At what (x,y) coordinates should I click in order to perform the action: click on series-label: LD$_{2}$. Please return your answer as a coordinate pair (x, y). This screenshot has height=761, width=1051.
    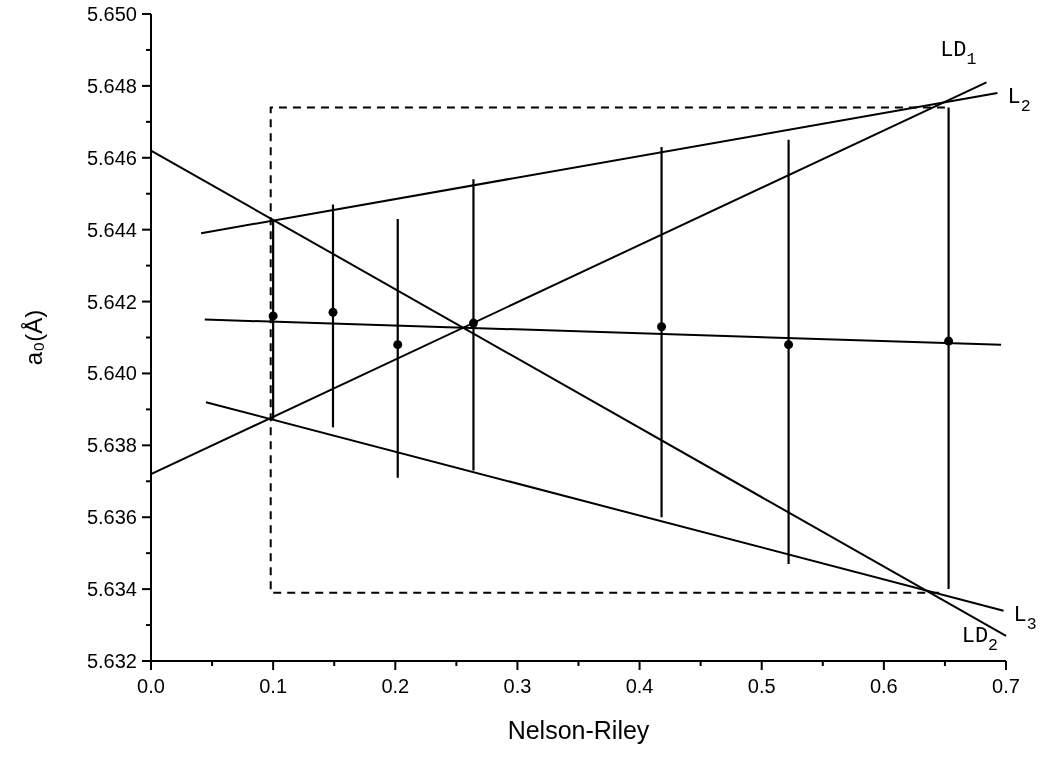
    Looking at the image, I should click on (979, 639).